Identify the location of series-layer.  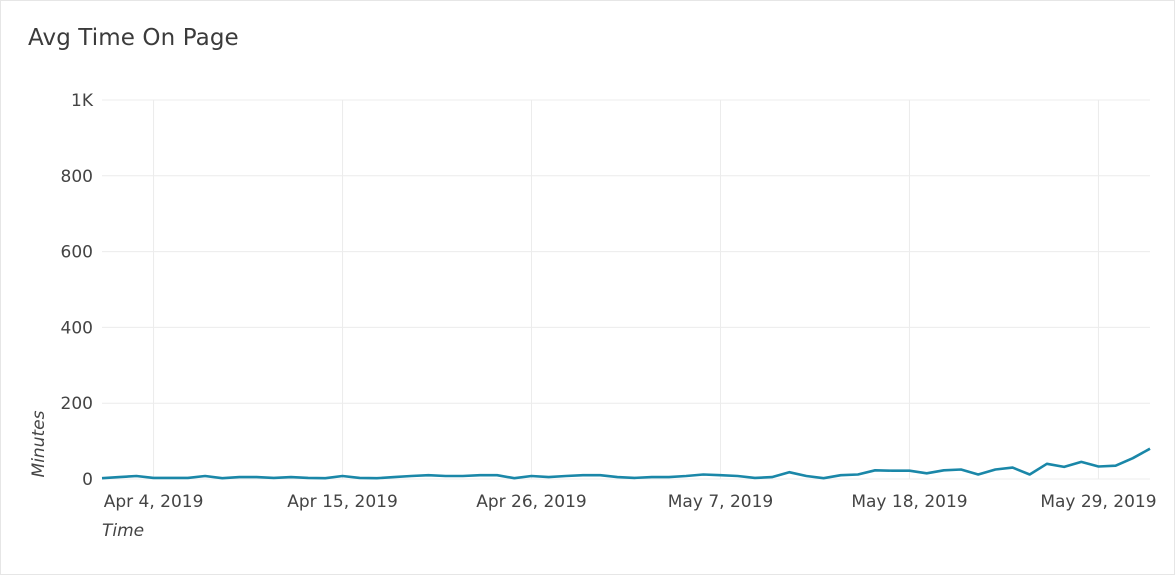
(626, 463).